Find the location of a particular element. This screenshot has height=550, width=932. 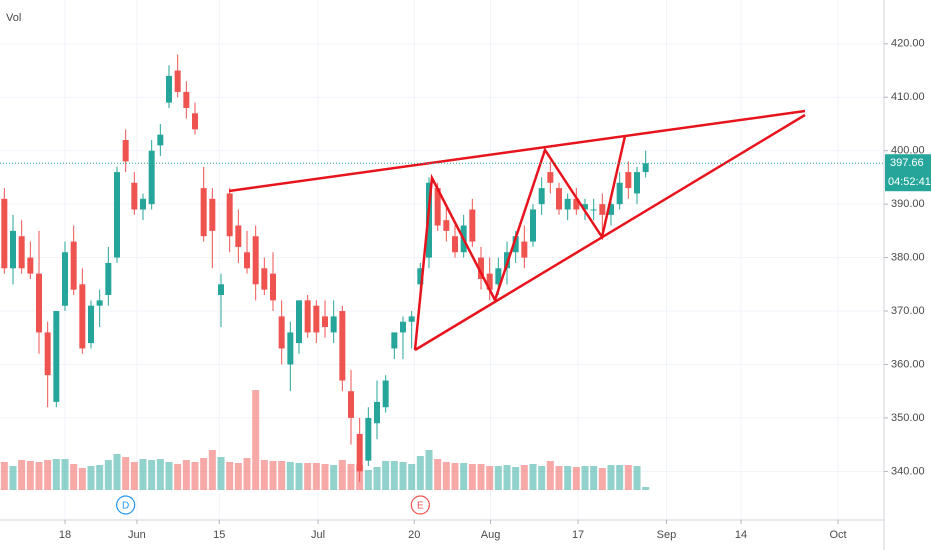

x-tick-label: Sep is located at coordinates (667, 535).